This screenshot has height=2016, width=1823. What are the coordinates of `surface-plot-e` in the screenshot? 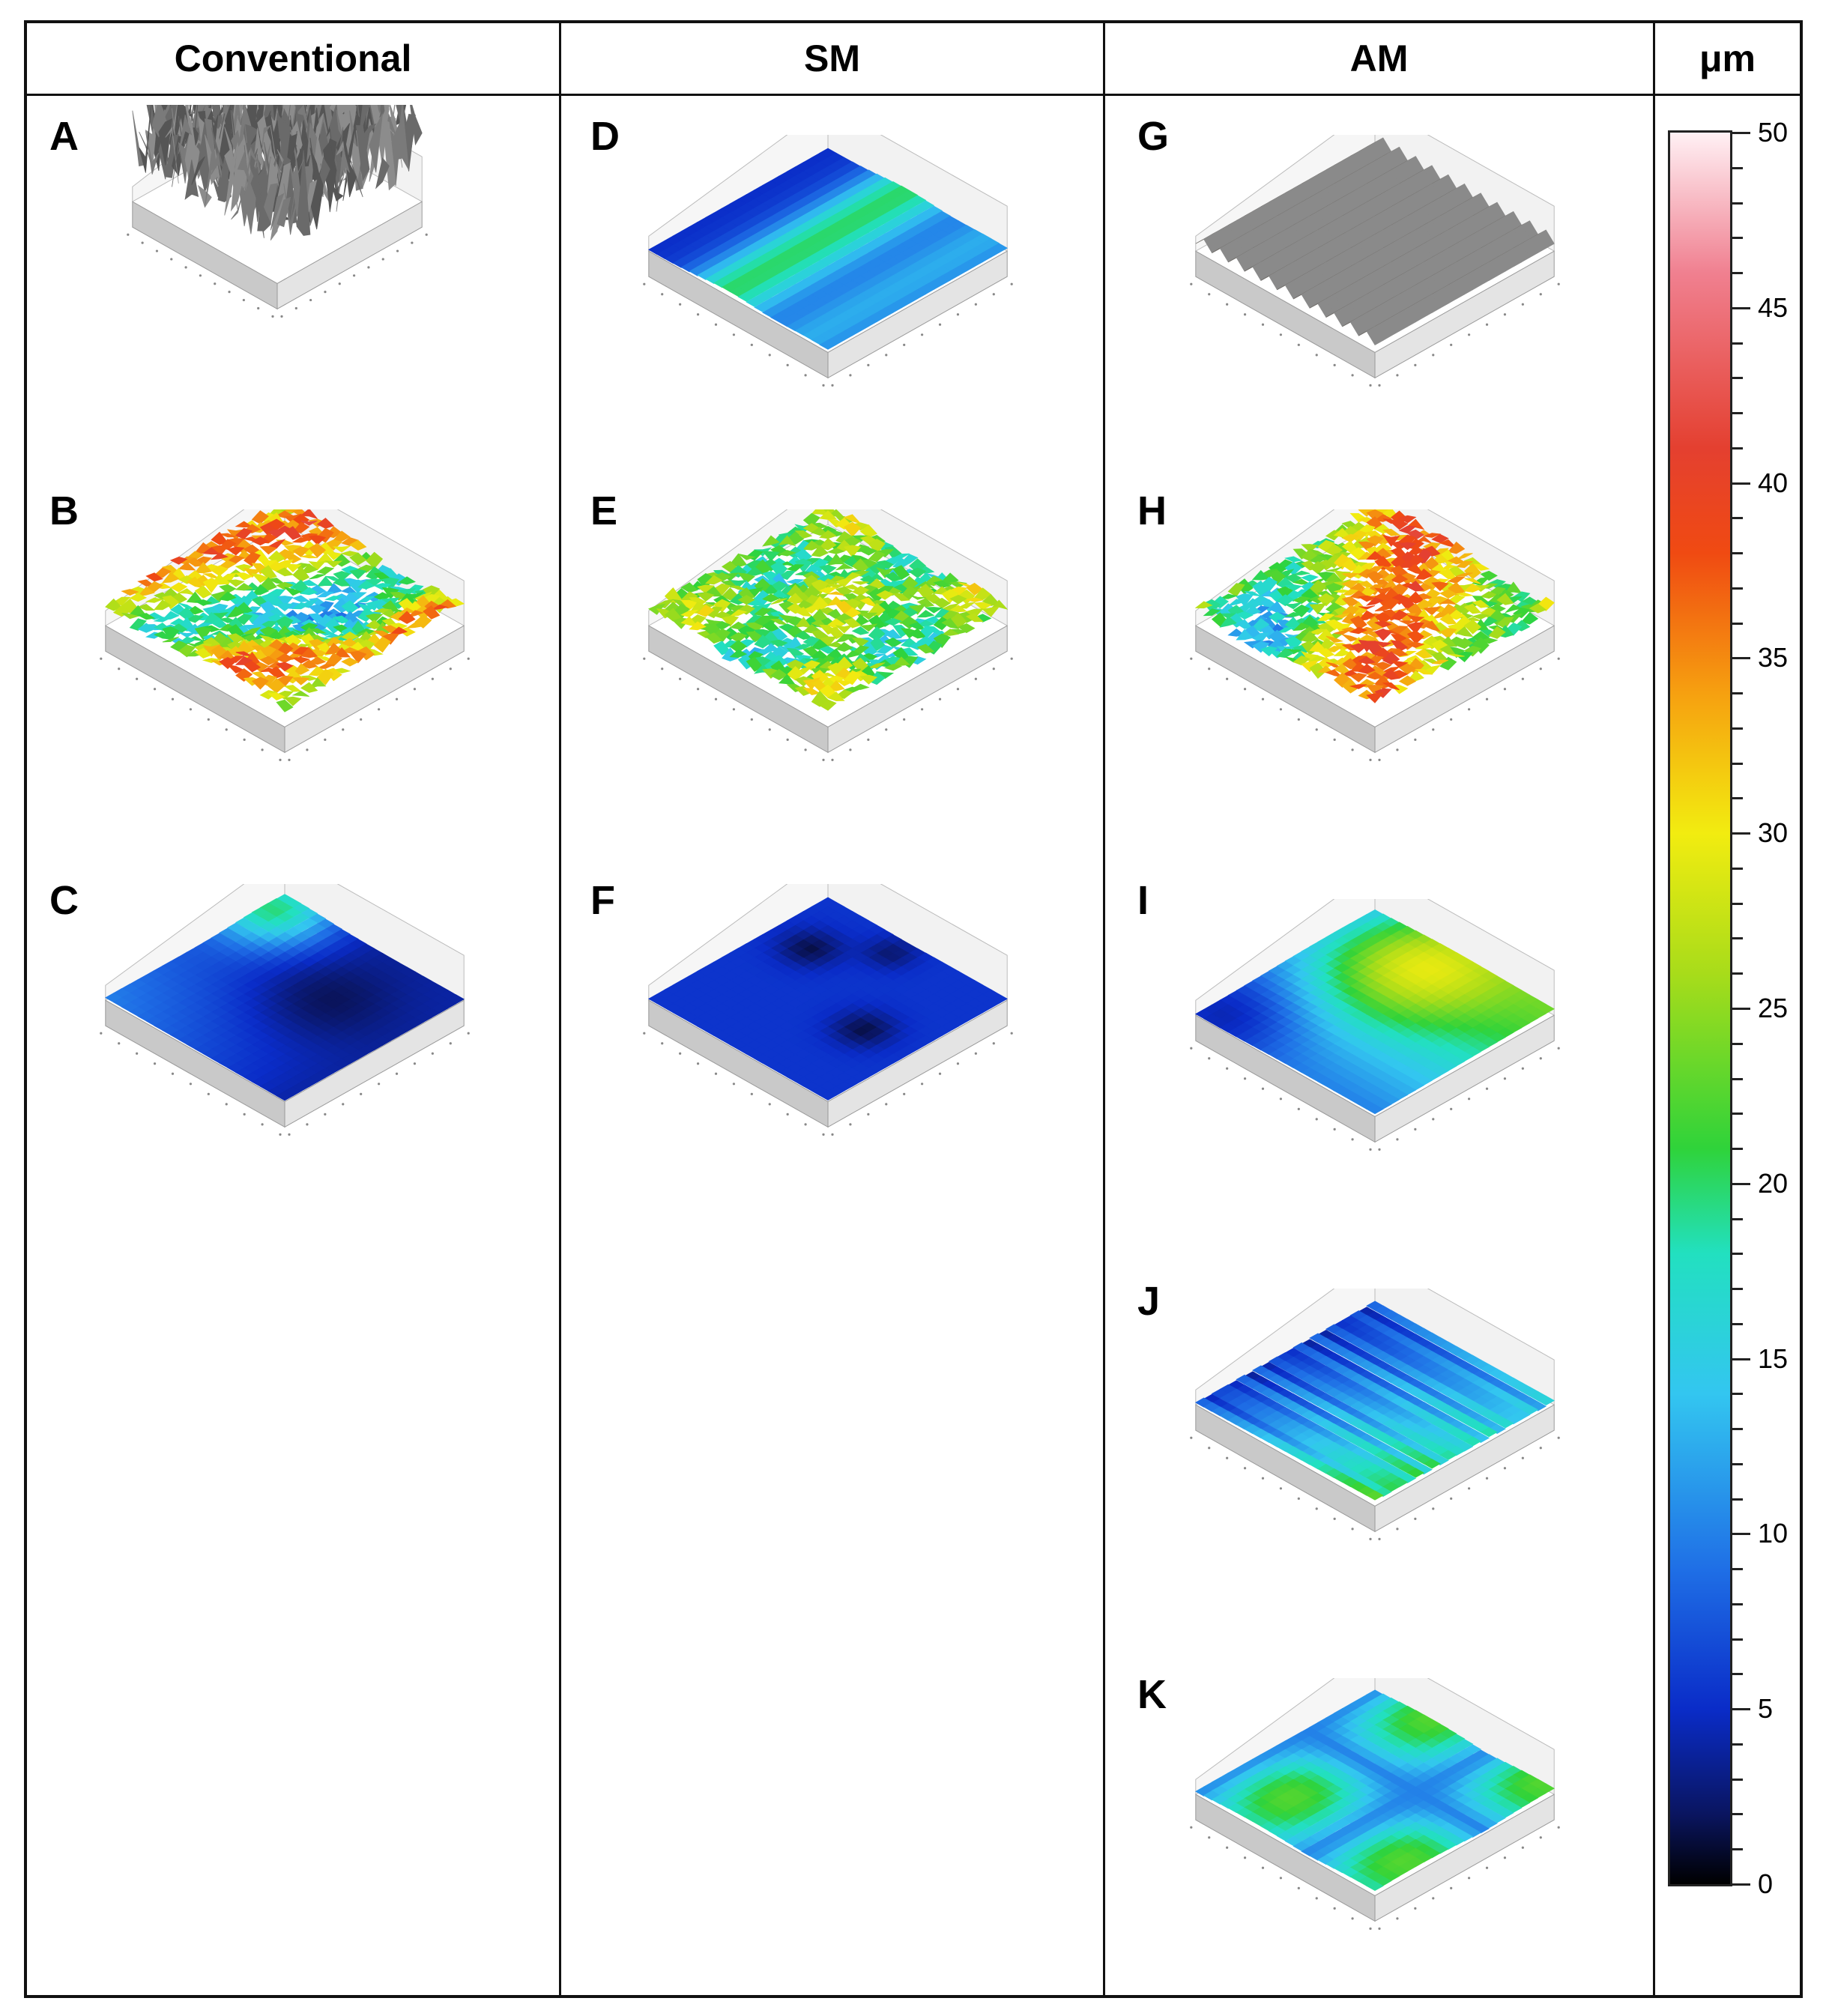 It's located at (828, 666).